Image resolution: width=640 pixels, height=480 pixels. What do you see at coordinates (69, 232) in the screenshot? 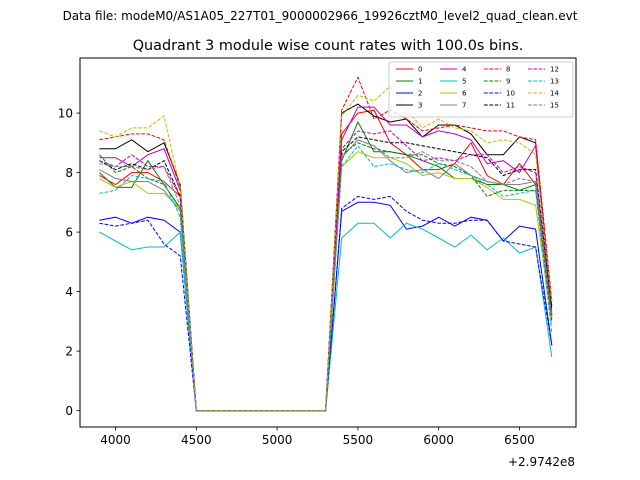
I see `y-tick-label: 6` at bounding box center [69, 232].